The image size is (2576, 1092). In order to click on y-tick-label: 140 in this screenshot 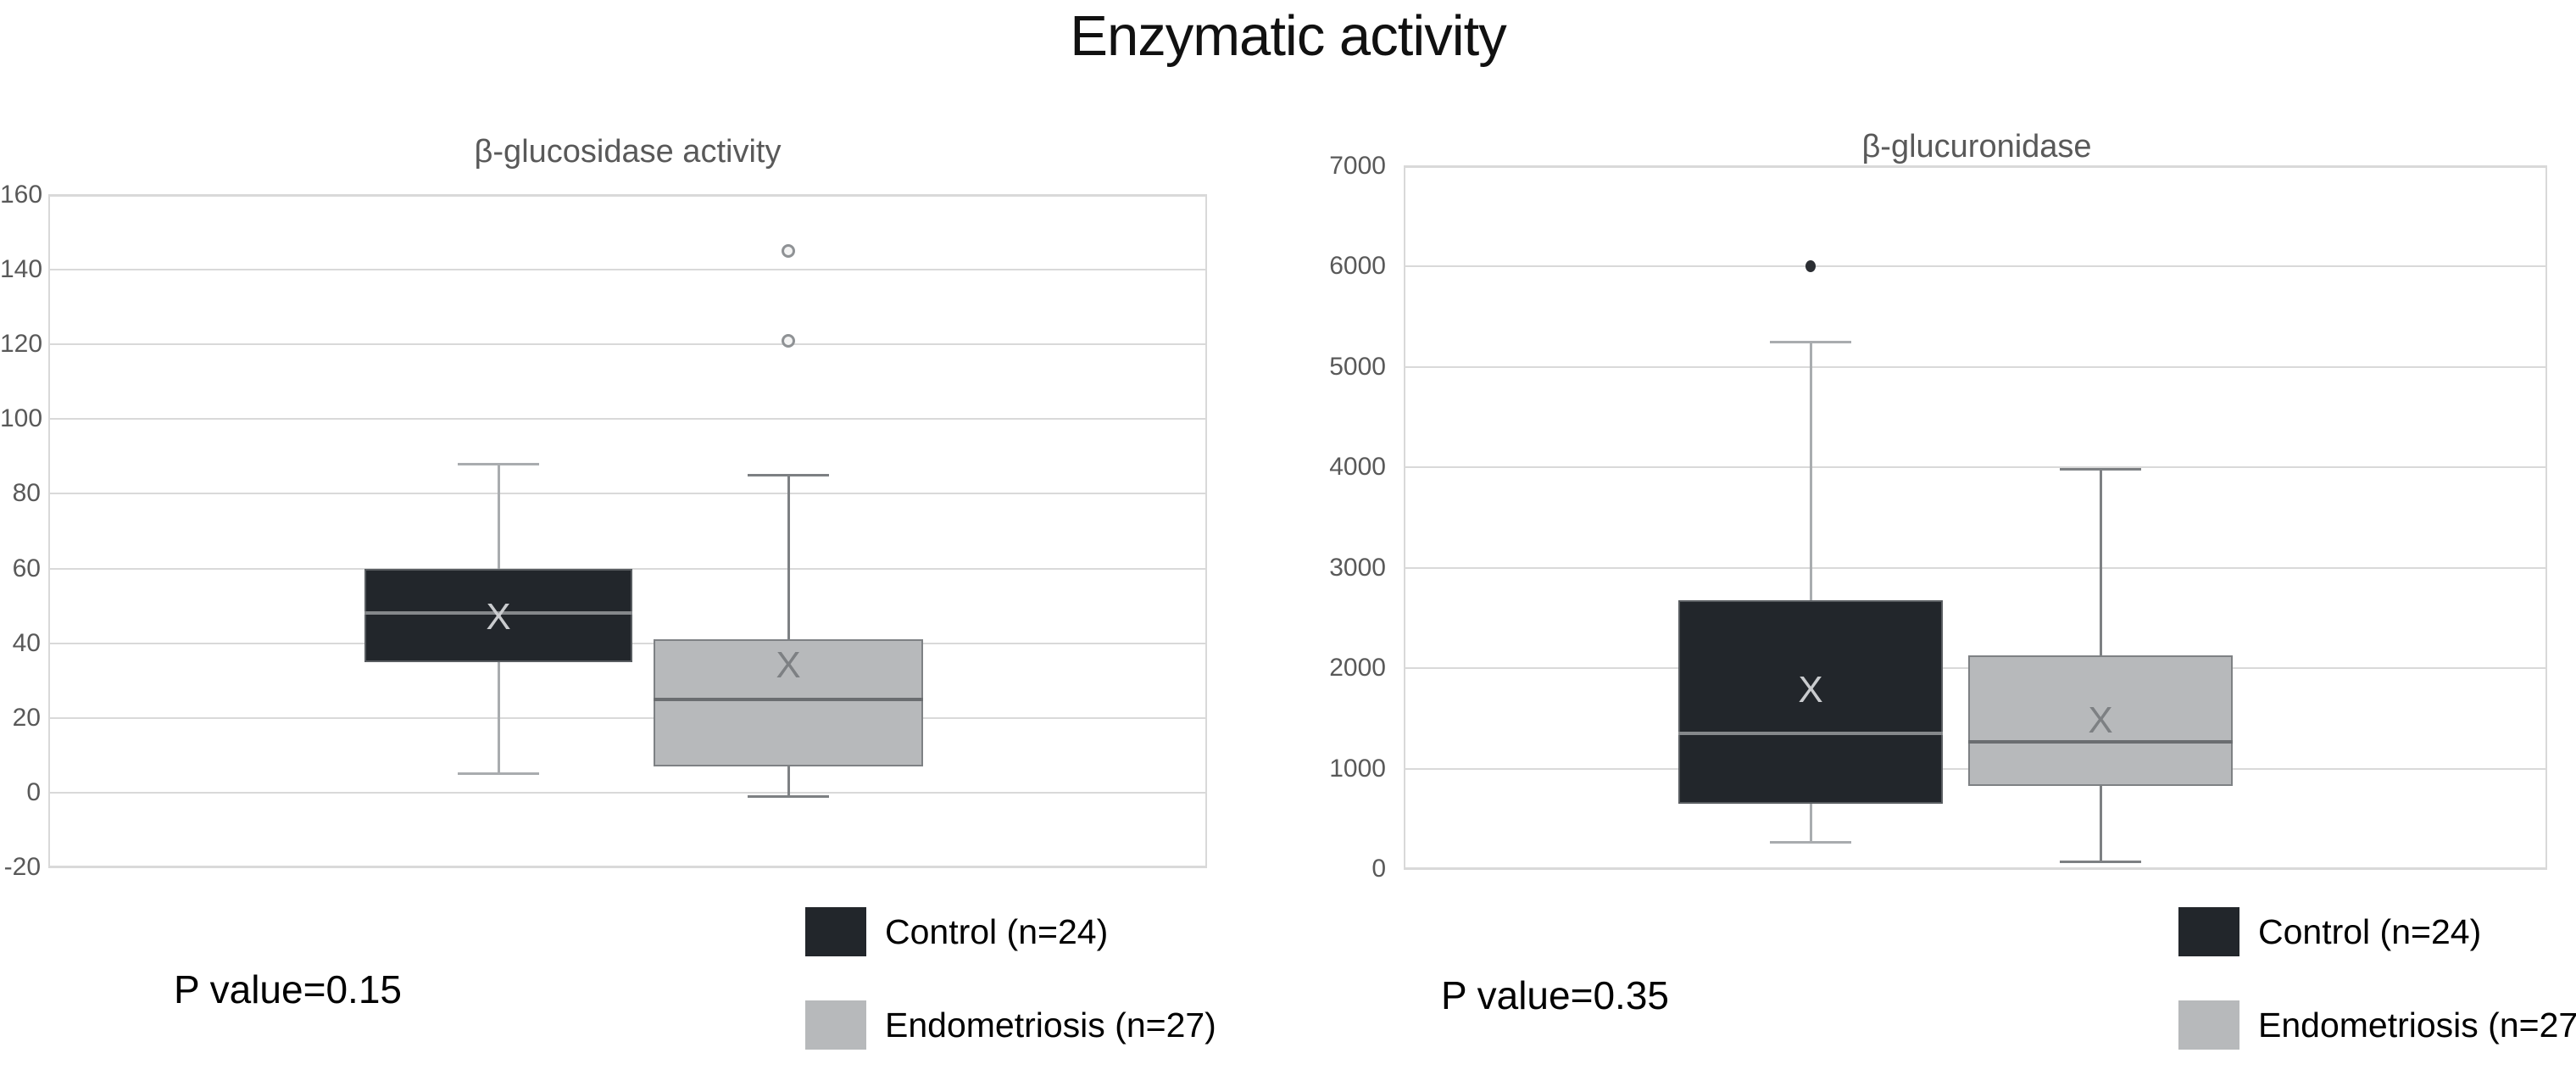, I will do `click(21, 269)`.